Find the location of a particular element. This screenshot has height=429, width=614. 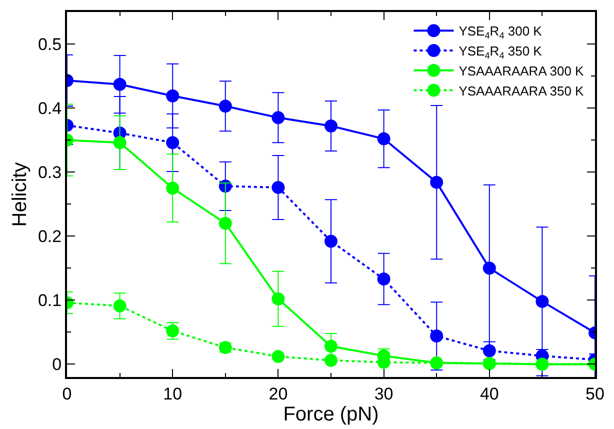

x-tick-label: 20 is located at coordinates (278, 394).